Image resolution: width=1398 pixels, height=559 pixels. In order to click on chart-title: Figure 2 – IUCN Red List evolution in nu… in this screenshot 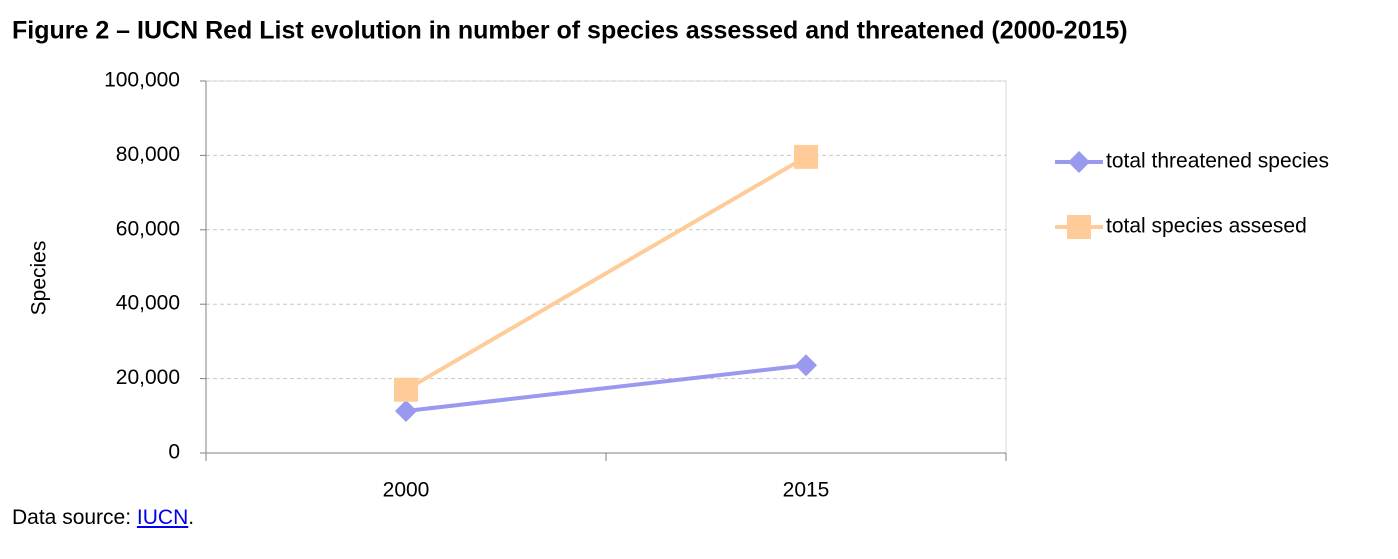, I will do `click(570, 31)`.